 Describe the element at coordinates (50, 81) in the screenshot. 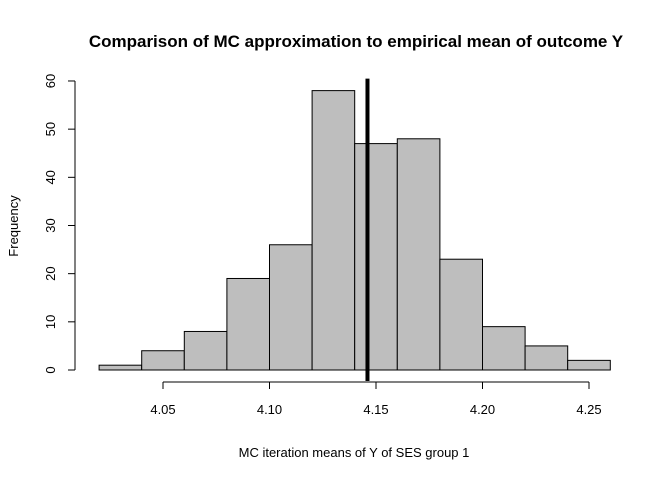

I see `y-tick-label: 60` at that location.